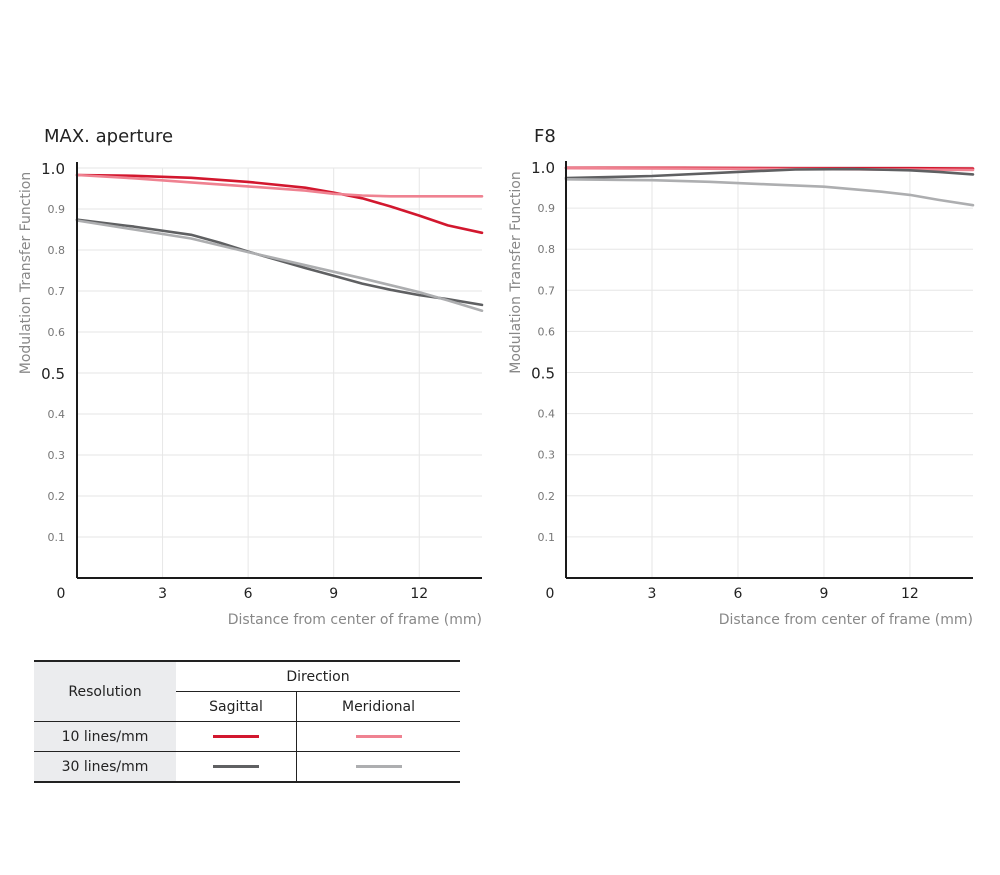 The height and width of the screenshot is (875, 1000). I want to click on chart-title: MAX. aperture, so click(108, 136).